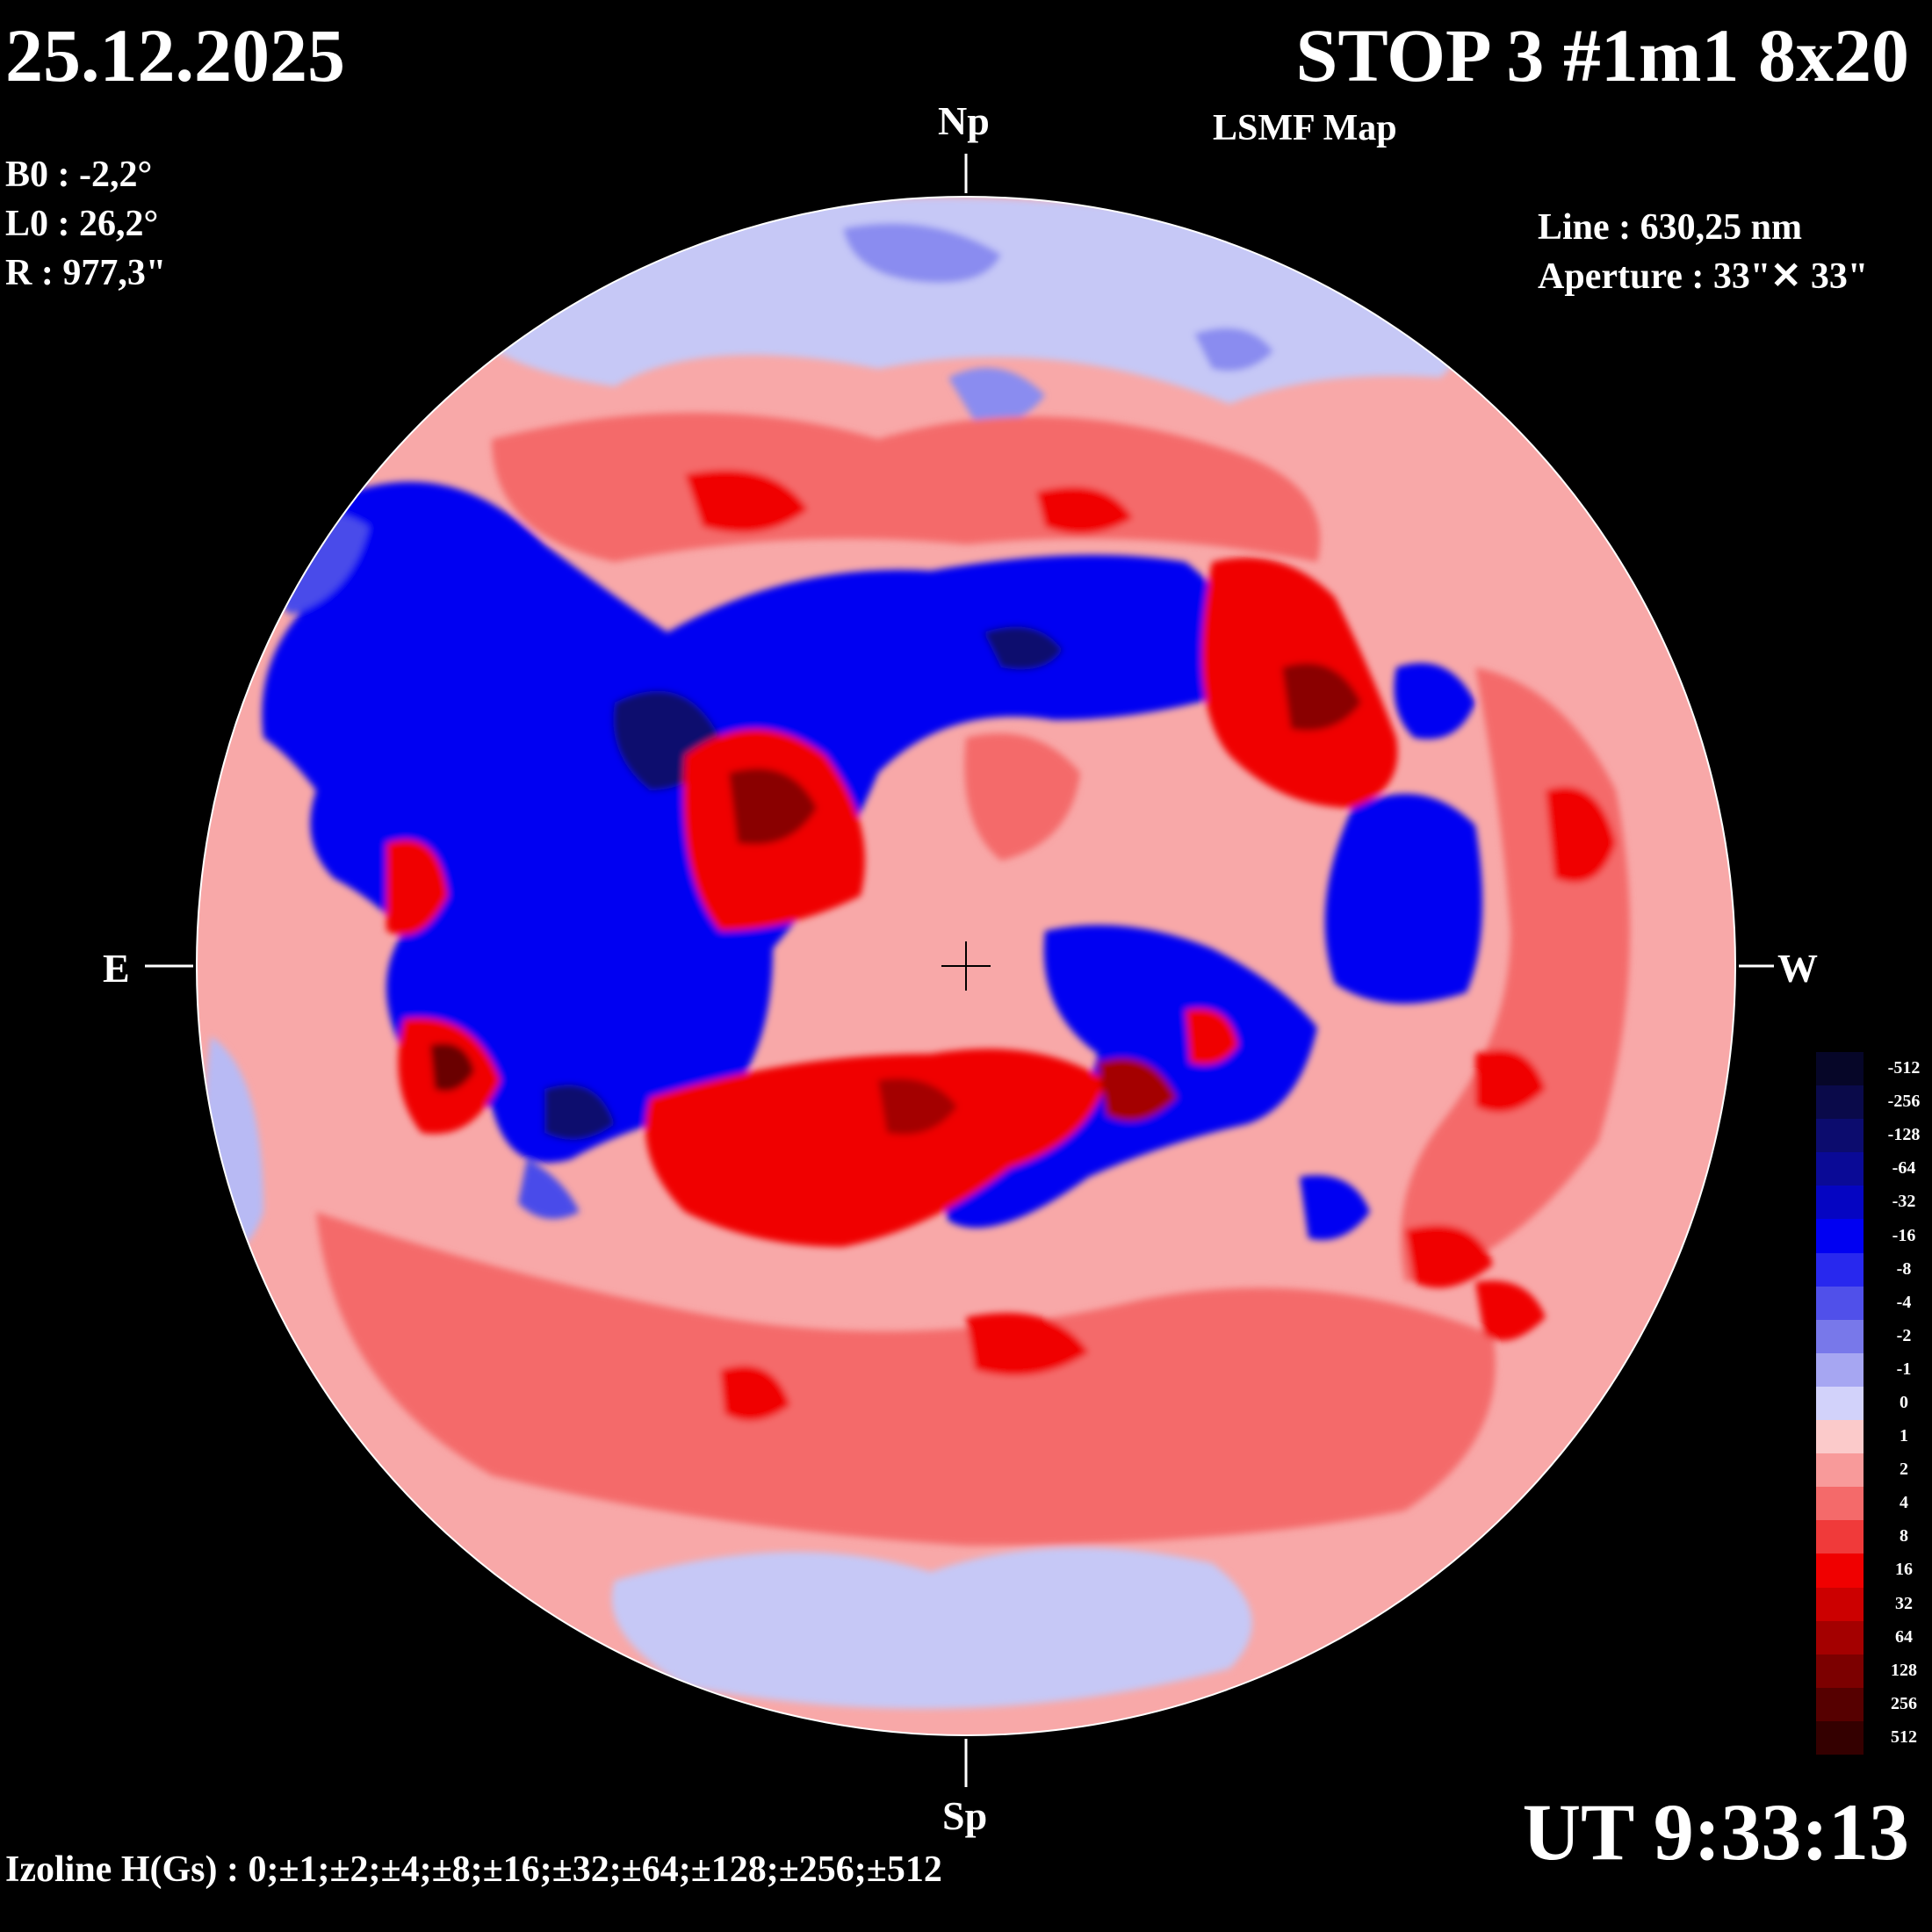 The image size is (1932, 1932). Describe the element at coordinates (1904, 1068) in the screenshot. I see `colorbar-label: -512` at that location.